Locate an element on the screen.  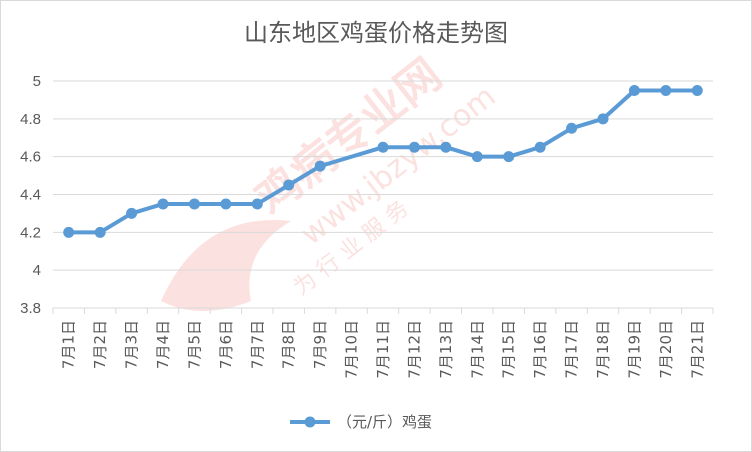
x-tick-label: 7月21日 is located at coordinates (697, 349).